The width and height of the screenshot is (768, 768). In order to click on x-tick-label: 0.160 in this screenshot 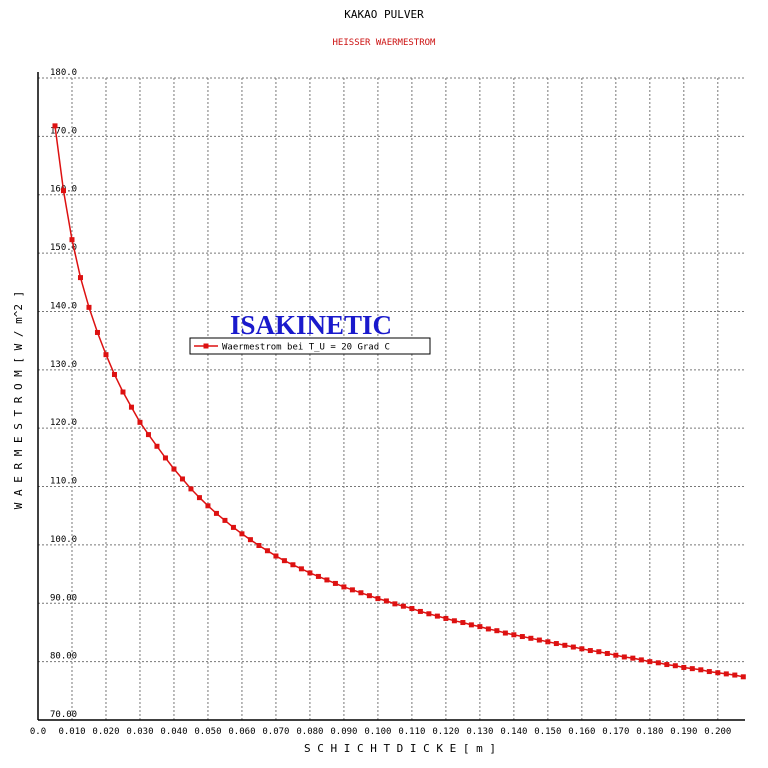, I will do `click(581, 732)`.